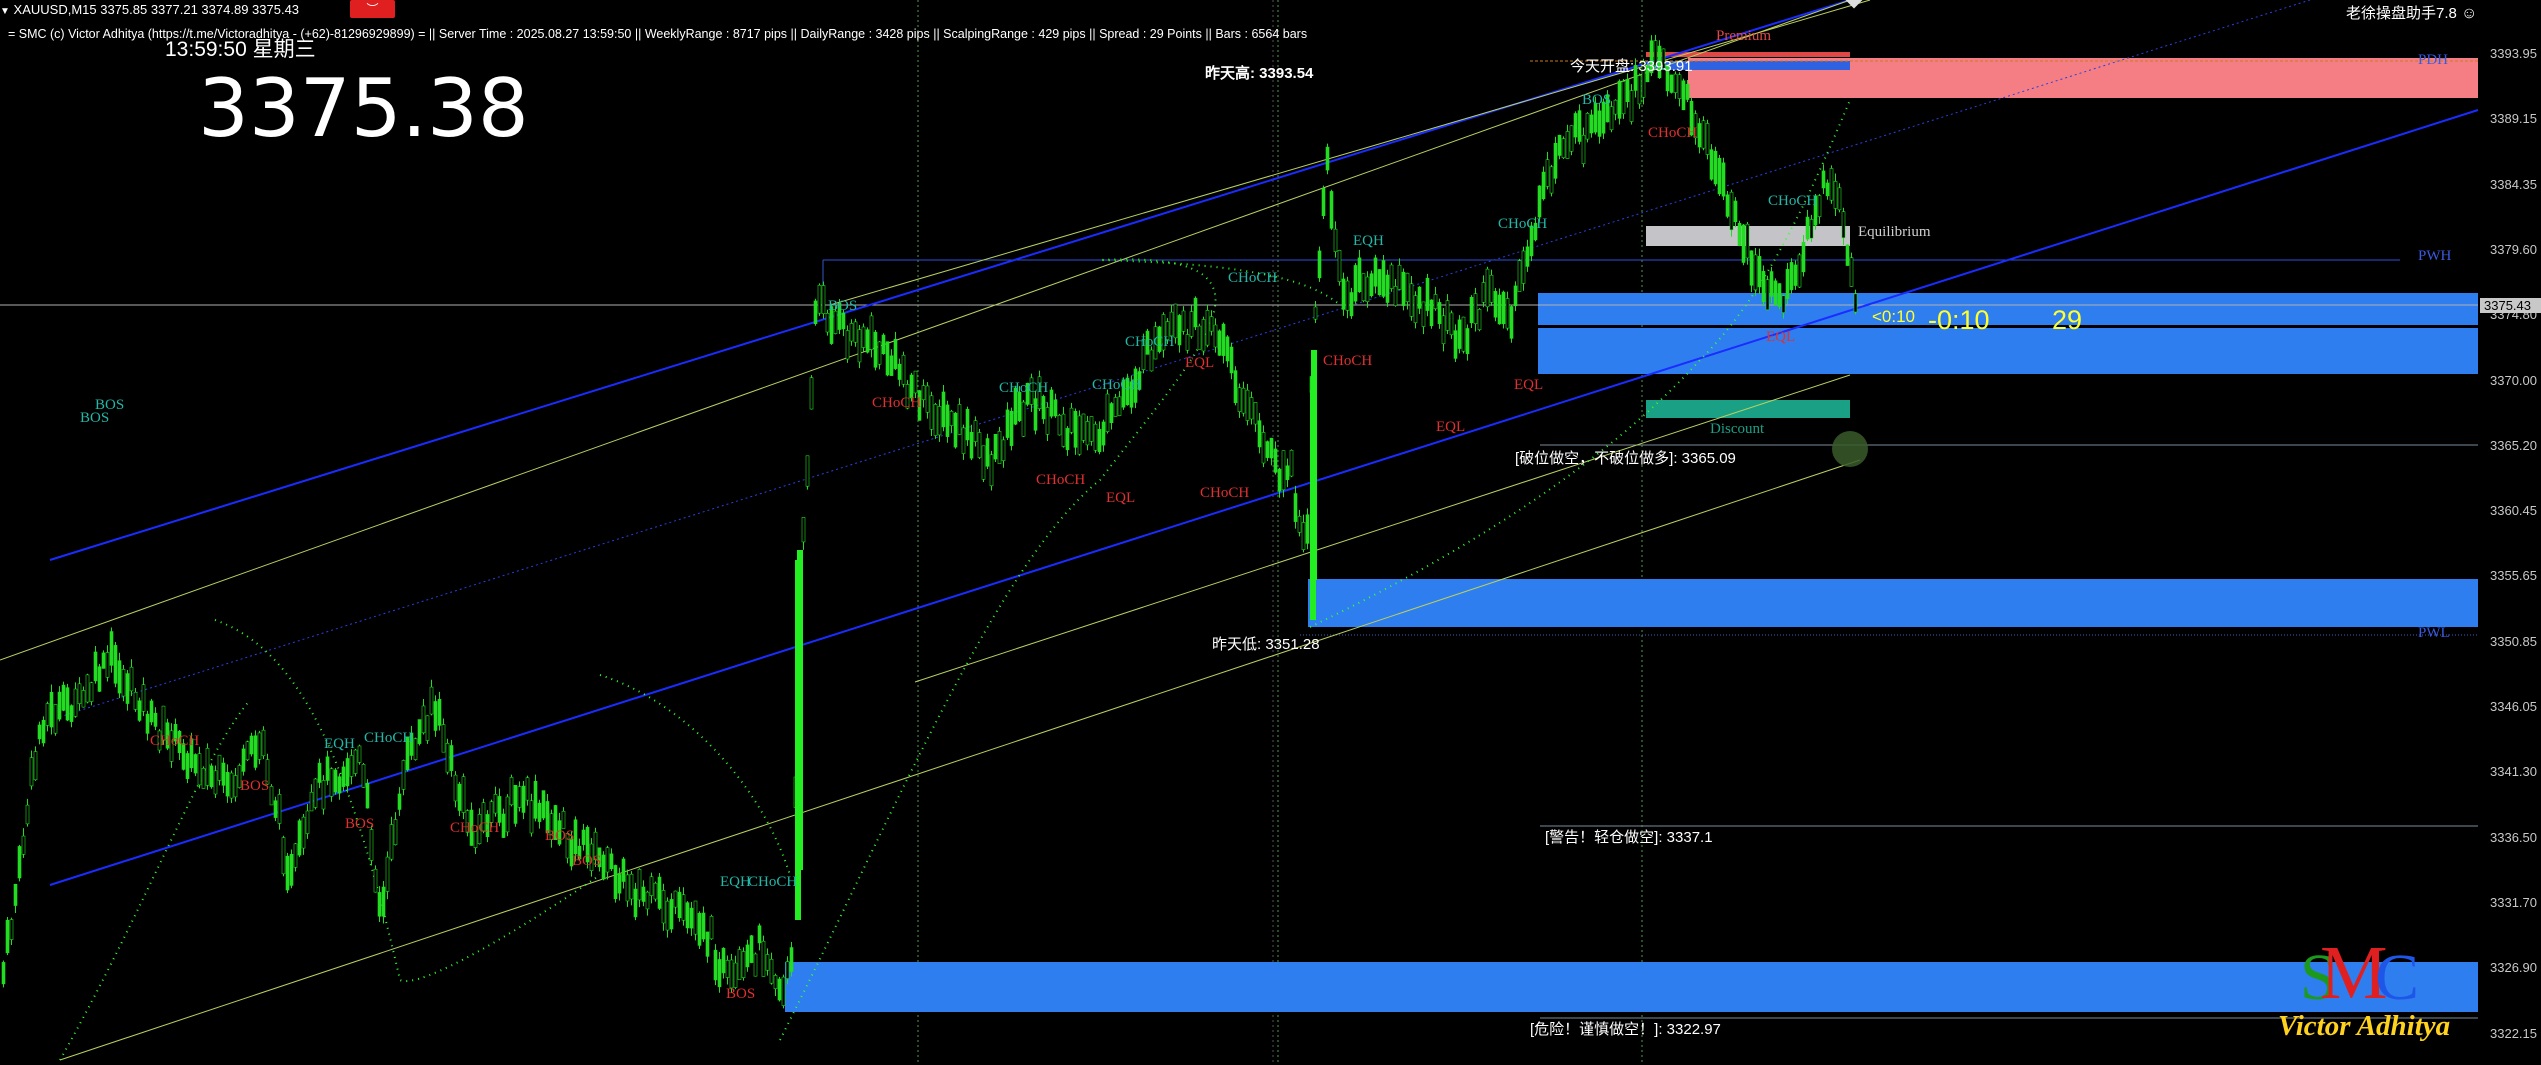 This screenshot has width=2541, height=1065. Describe the element at coordinates (2513, 706) in the screenshot. I see `price-tick: 3346.05` at that location.